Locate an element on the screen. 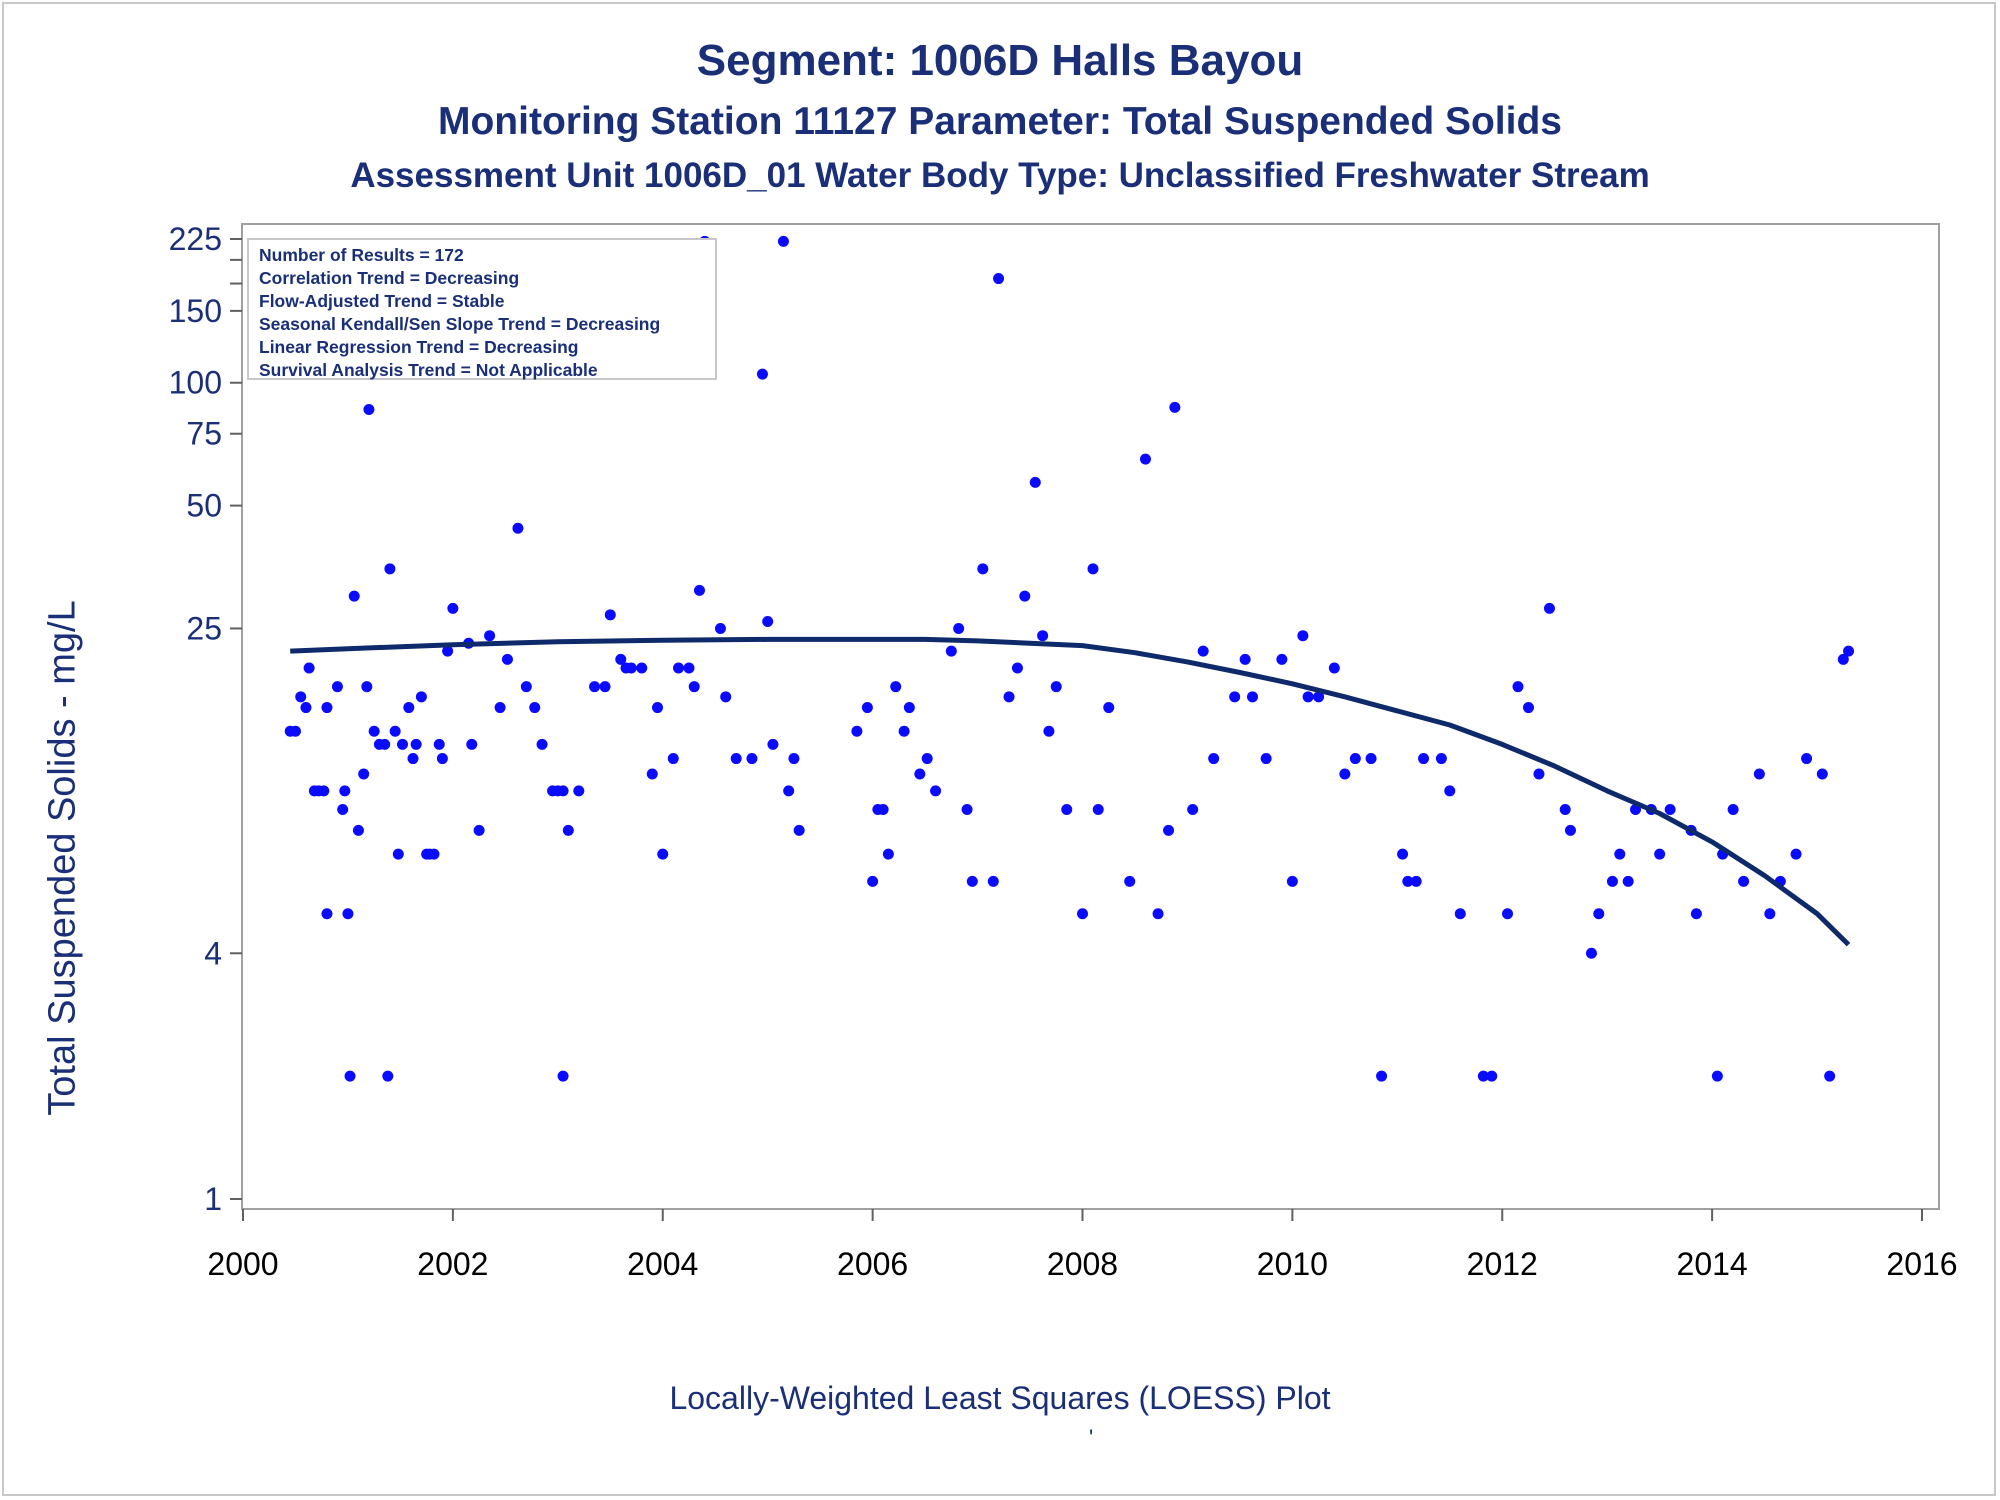 The height and width of the screenshot is (1500, 2000). stats-line-correlation: Correlation Trend = Decreasing is located at coordinates (389, 278).